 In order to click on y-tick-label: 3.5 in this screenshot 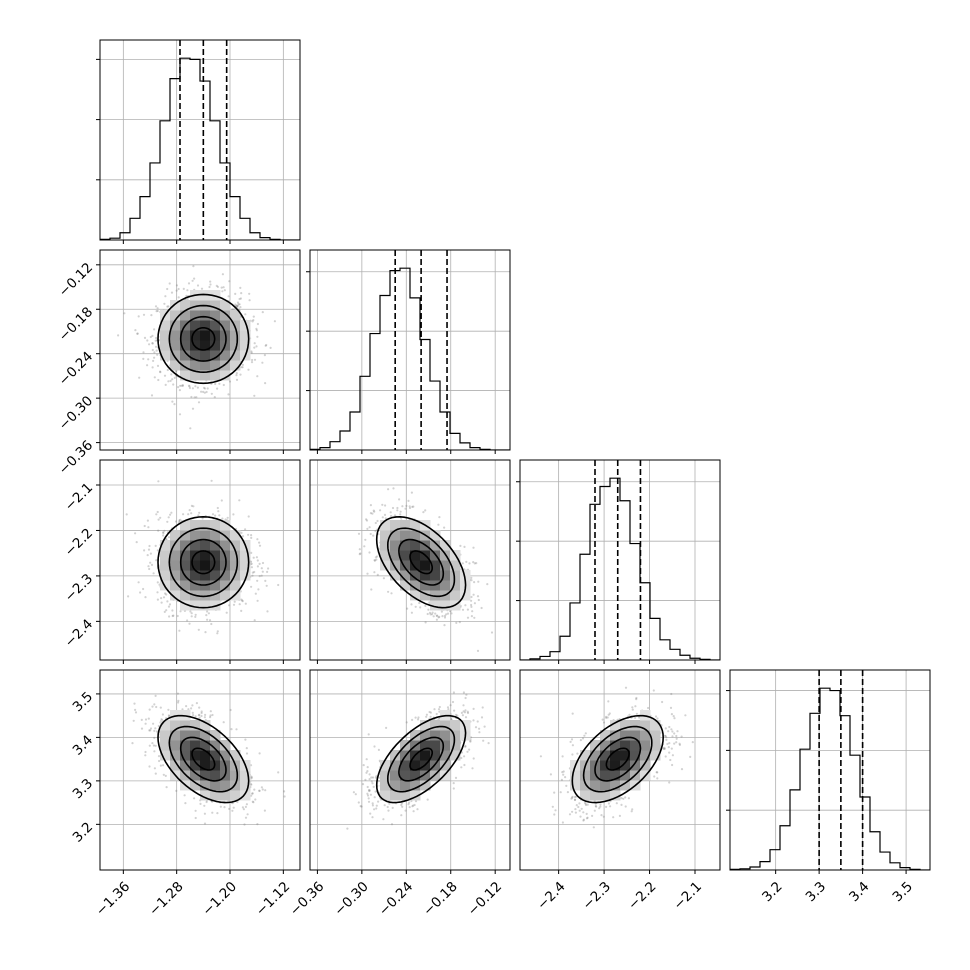, I will do `click(83, 702)`.